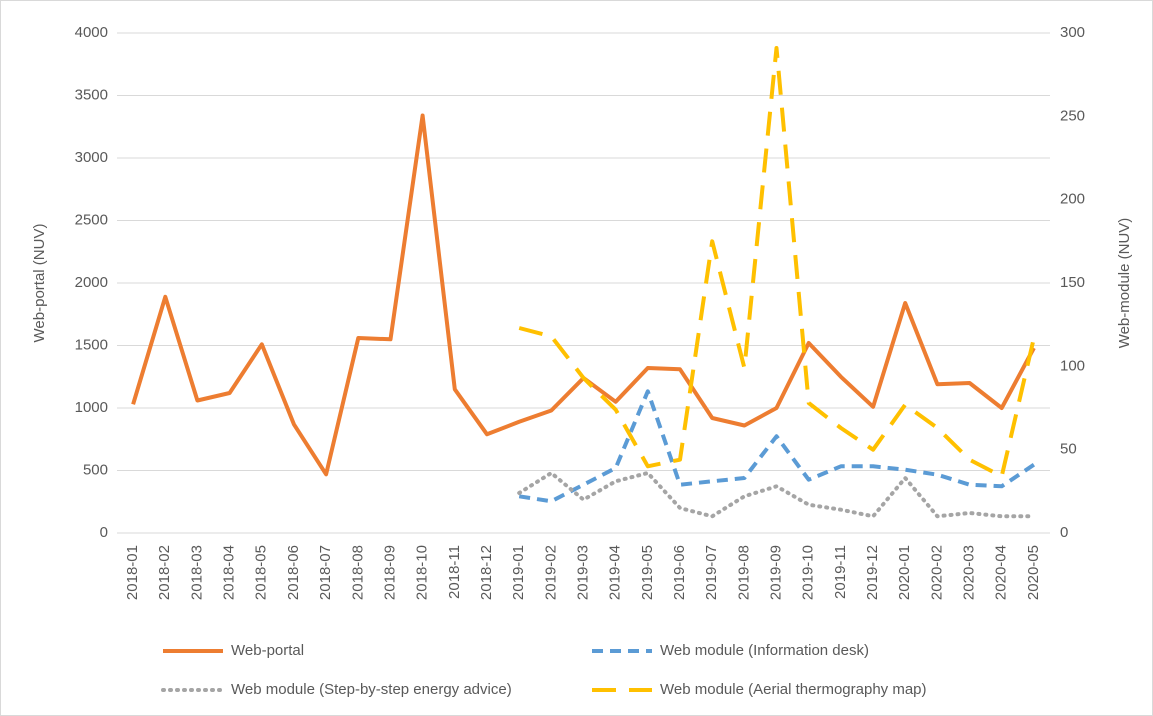 Image resolution: width=1153 pixels, height=716 pixels. I want to click on x-tick-label: 2020-03, so click(969, 572).